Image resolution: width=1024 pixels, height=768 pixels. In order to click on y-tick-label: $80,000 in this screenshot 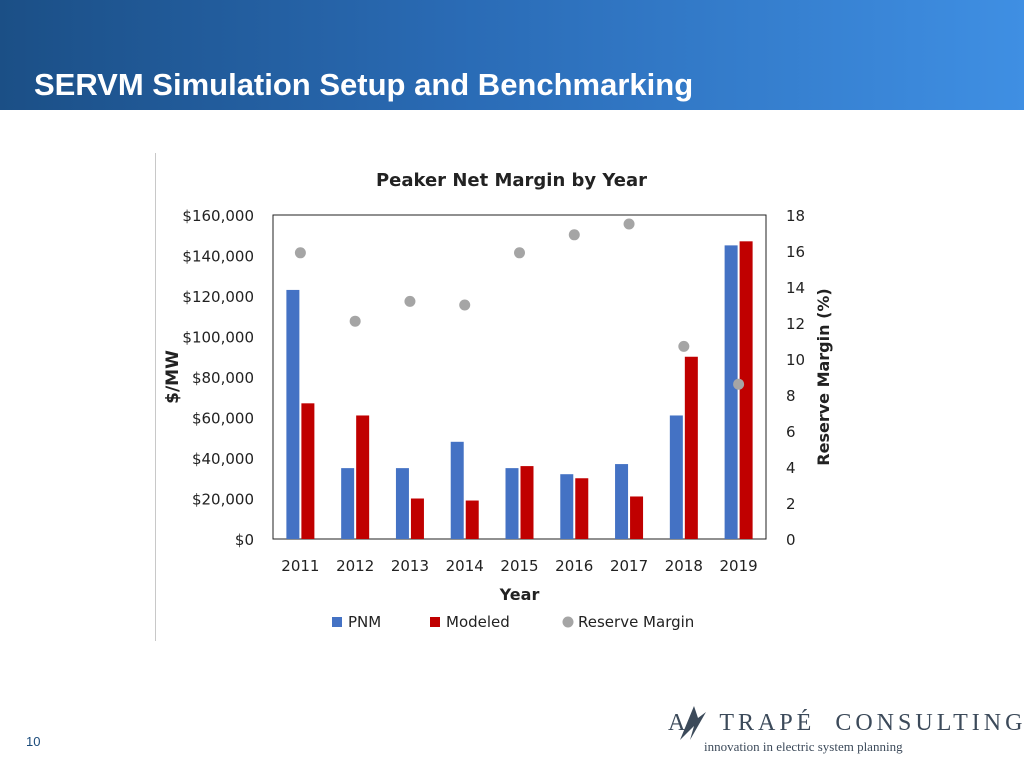, I will do `click(223, 378)`.